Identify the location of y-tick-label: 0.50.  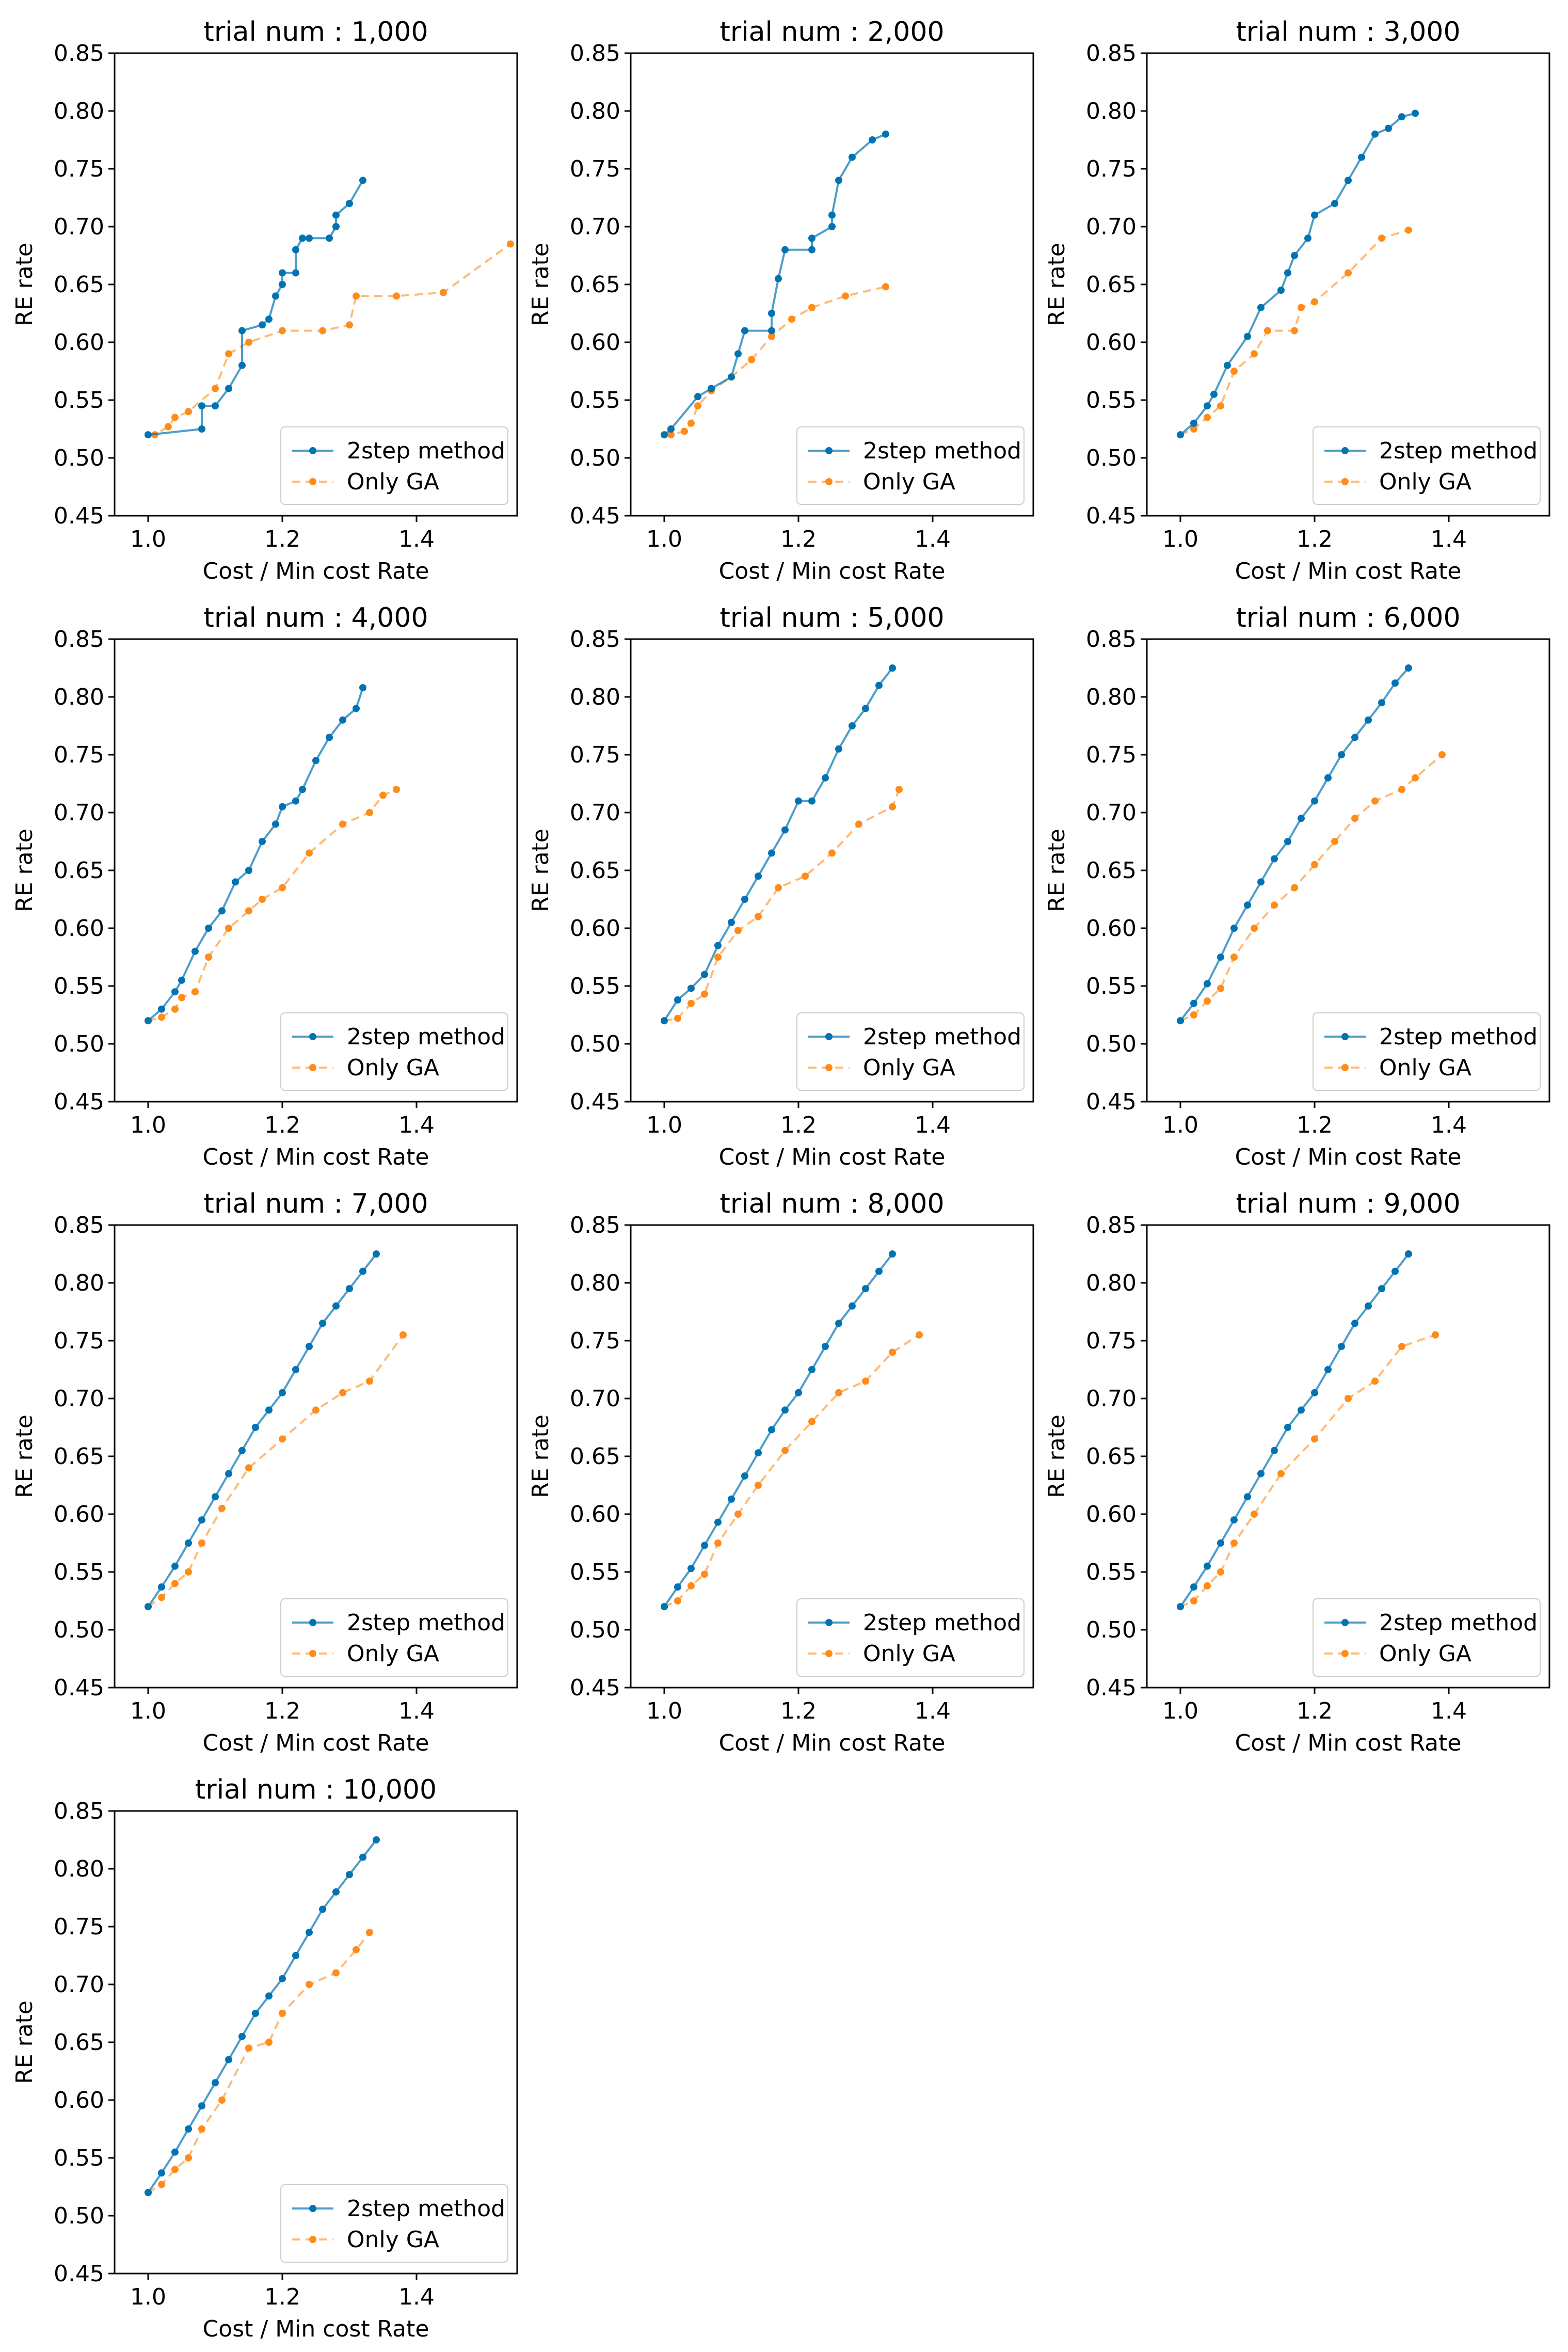
(79, 2216).